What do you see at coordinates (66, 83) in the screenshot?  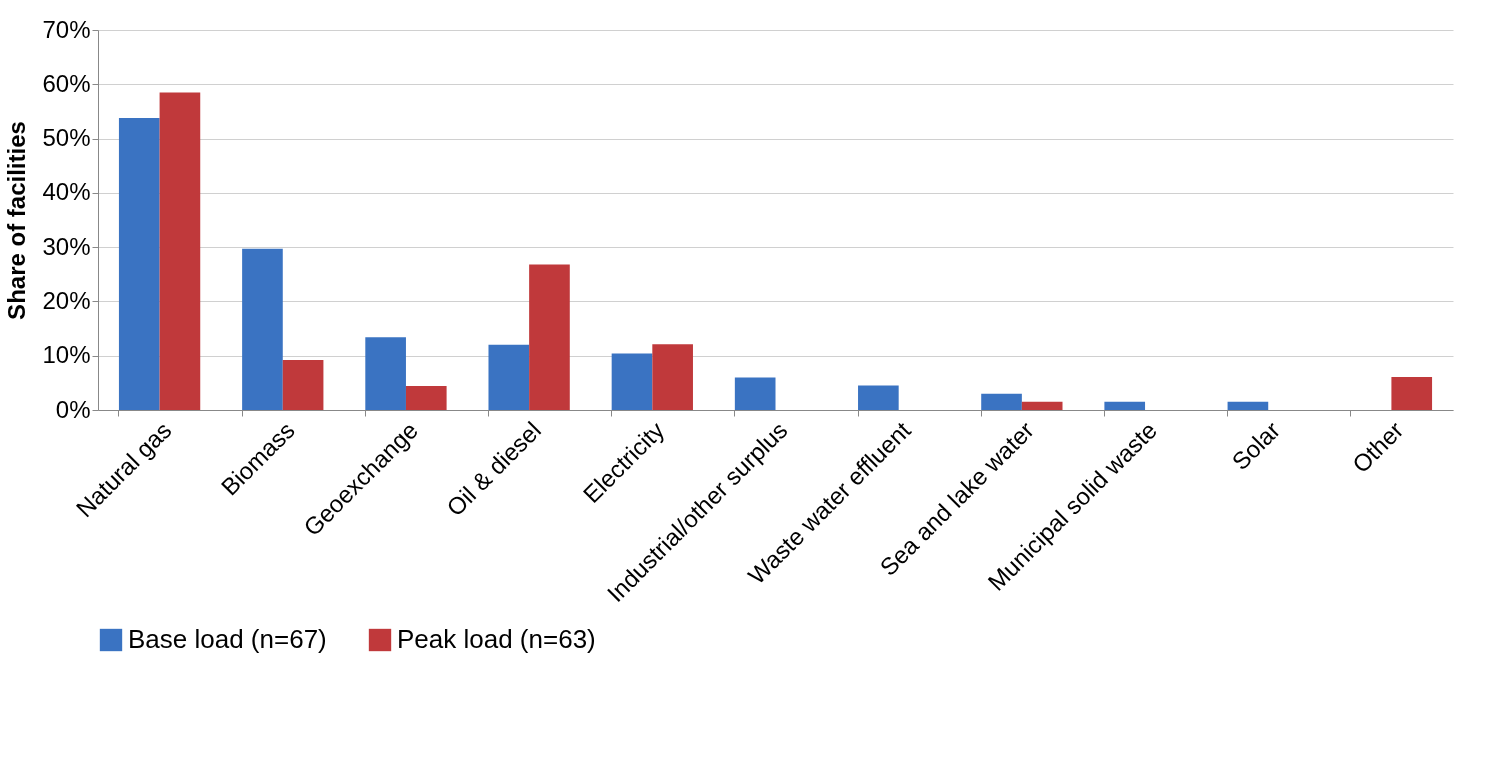 I see `y-tick-label: 60%` at bounding box center [66, 83].